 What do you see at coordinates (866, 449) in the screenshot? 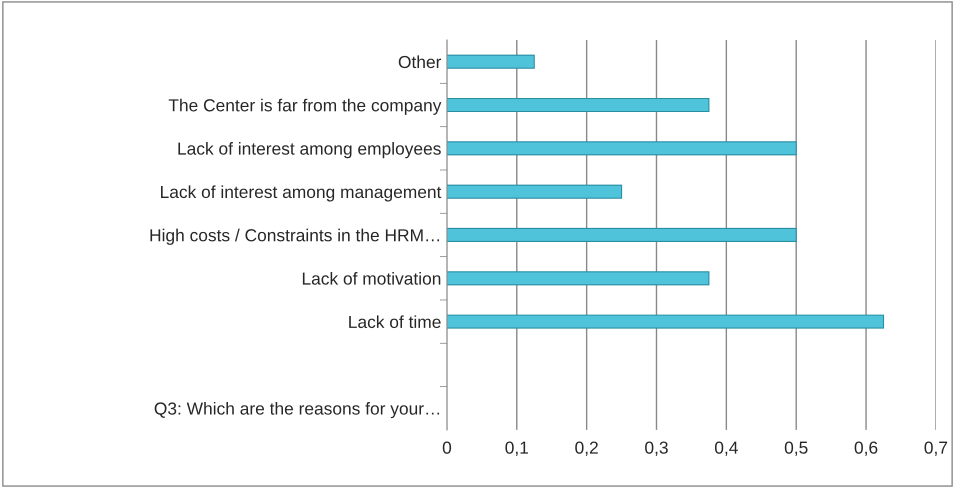
I see `x-tick-label: 0,6` at bounding box center [866, 449].